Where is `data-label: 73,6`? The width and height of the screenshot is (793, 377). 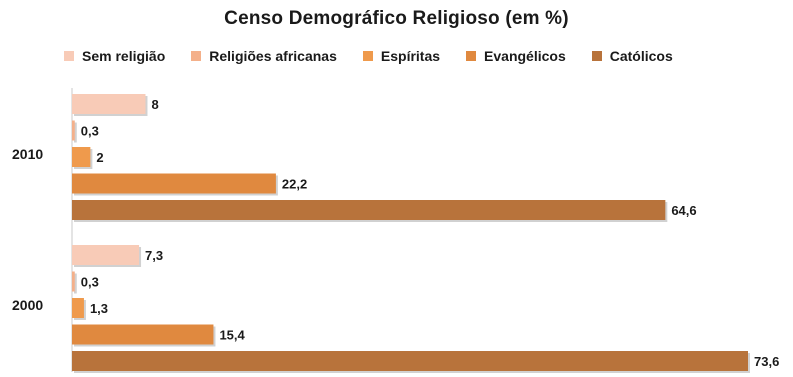
data-label: 73,6 is located at coordinates (766, 361).